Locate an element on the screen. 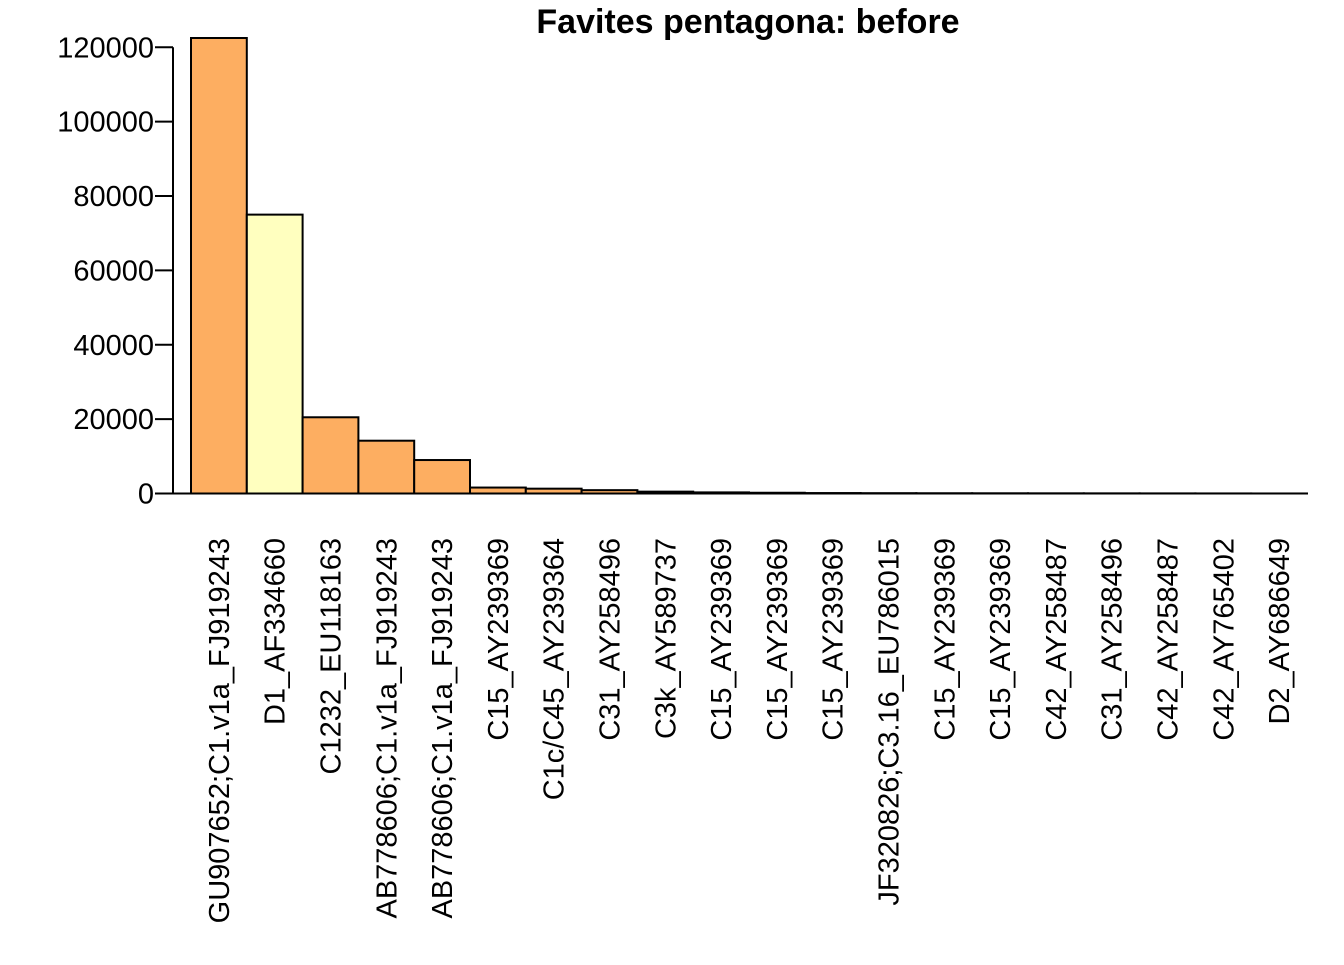 The height and width of the screenshot is (965, 1344). y-tick-label: 120000 is located at coordinates (105, 48).